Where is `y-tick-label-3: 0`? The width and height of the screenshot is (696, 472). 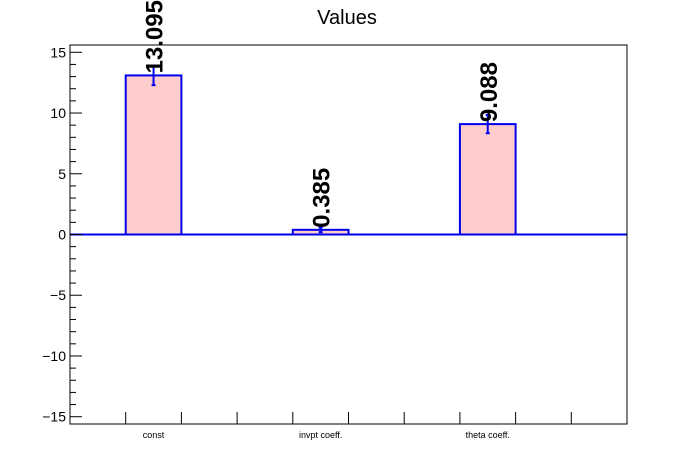
y-tick-label-3: 0 is located at coordinates (62, 235).